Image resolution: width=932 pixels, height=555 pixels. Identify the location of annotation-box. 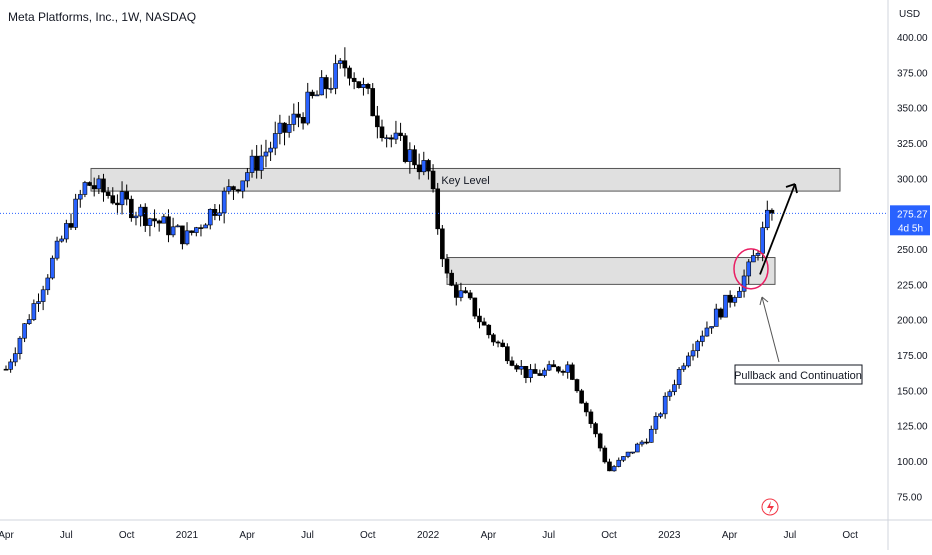
(798, 374).